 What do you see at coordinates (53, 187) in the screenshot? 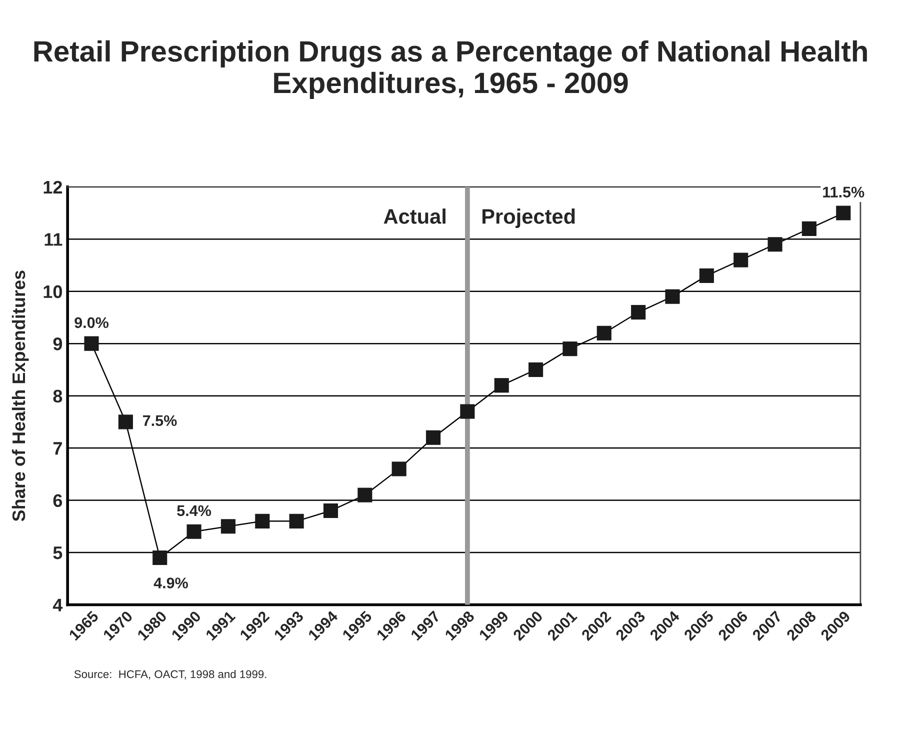
I see `y-tick-label: 12` at bounding box center [53, 187].